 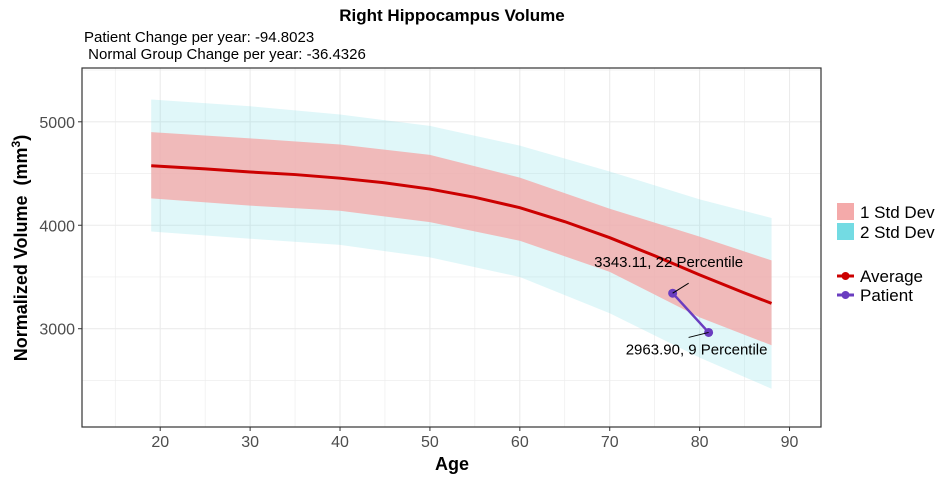 I want to click on y-axis-title: Normalized Volume(mm3), so click(x=20, y=248).